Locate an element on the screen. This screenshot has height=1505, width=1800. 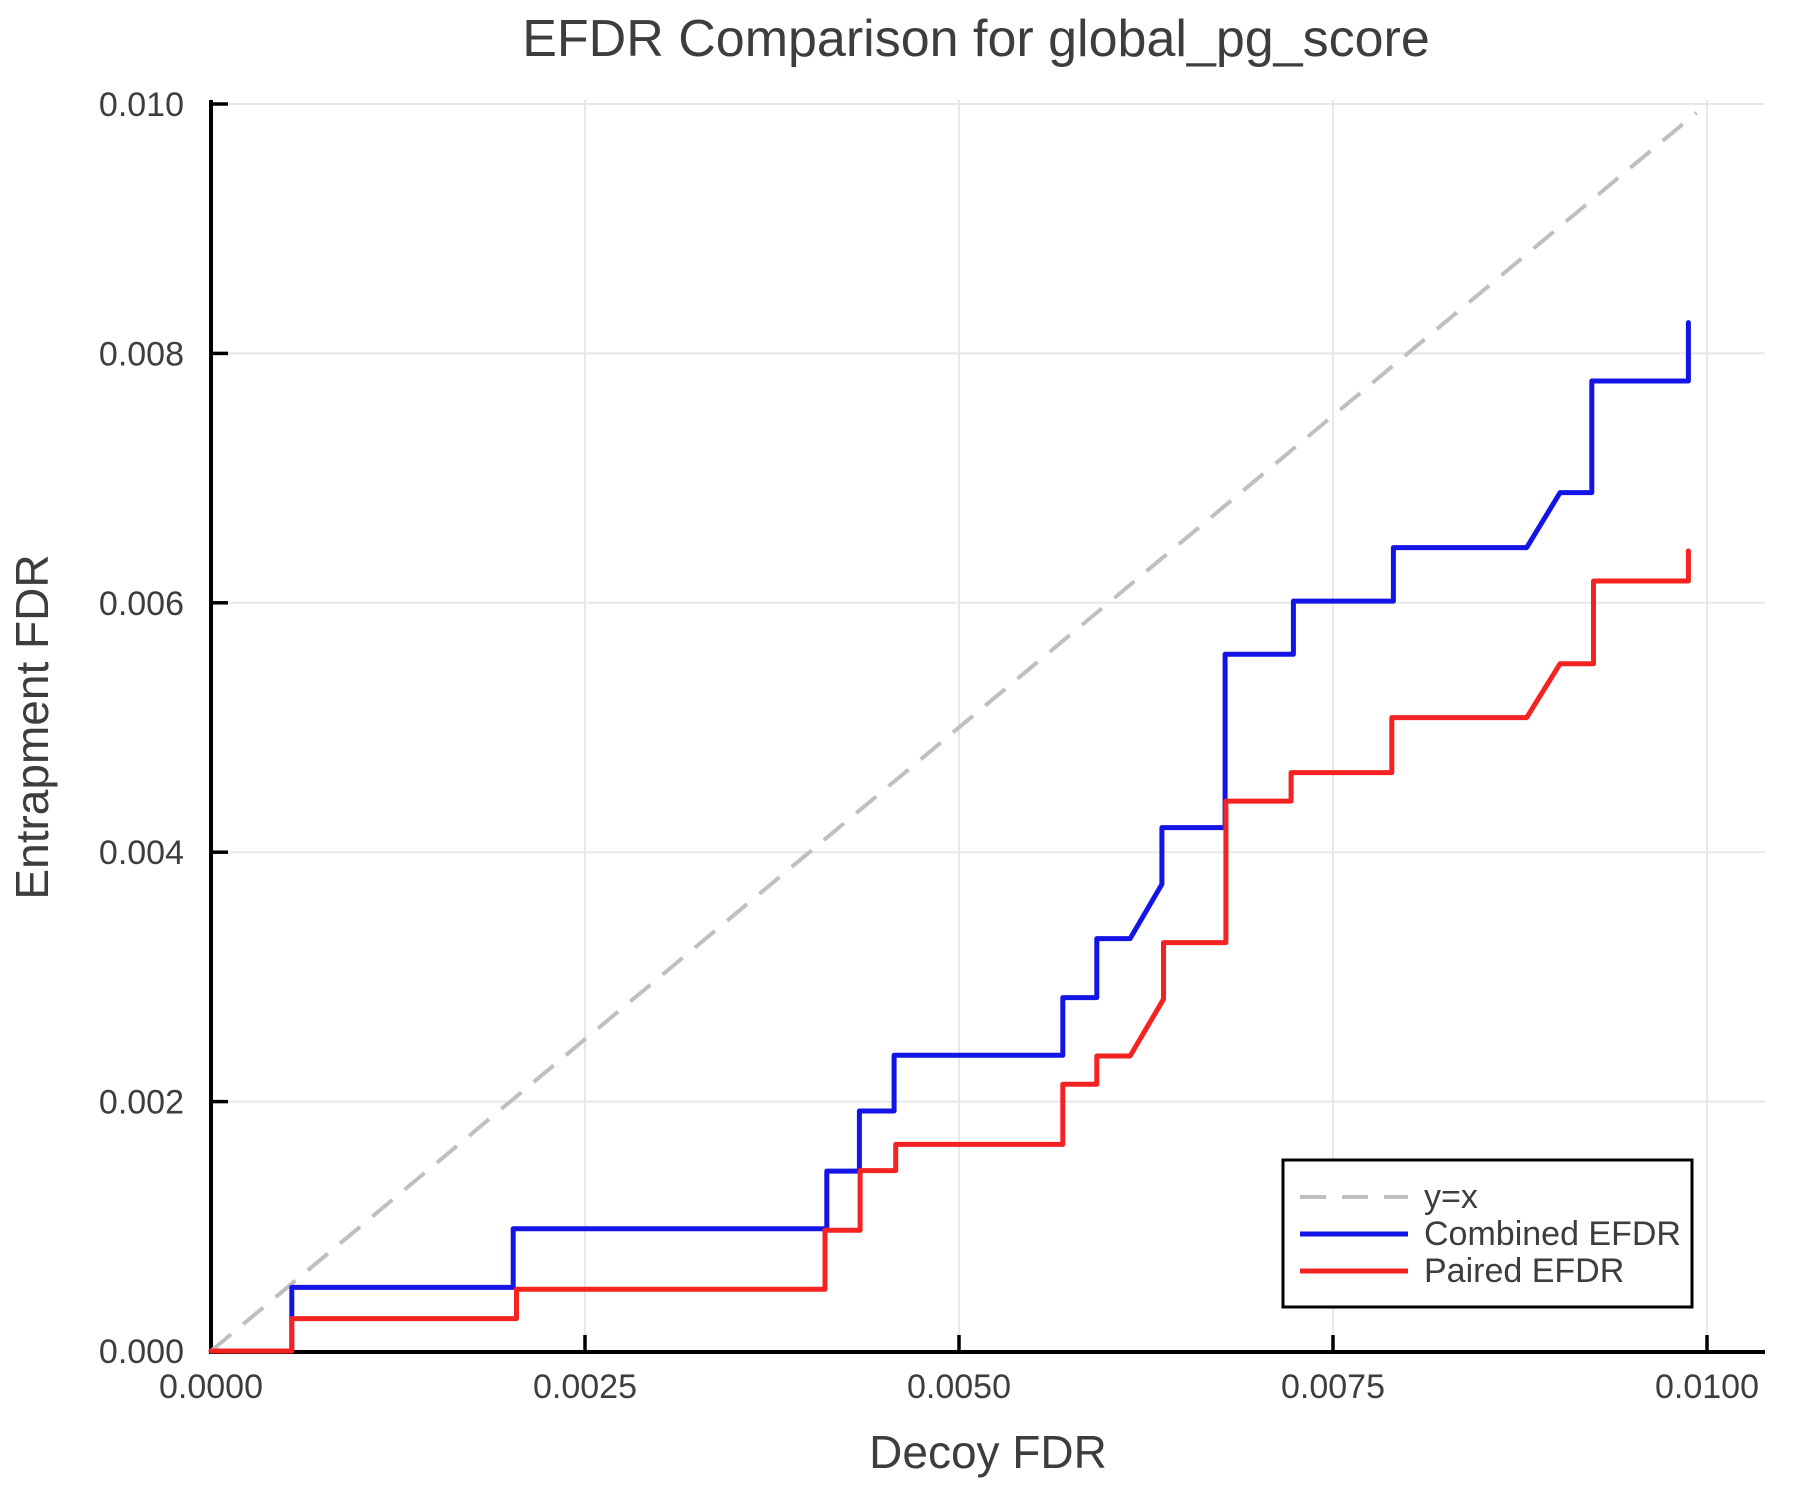
y-tick-label: 0.000 is located at coordinates (141, 1352).